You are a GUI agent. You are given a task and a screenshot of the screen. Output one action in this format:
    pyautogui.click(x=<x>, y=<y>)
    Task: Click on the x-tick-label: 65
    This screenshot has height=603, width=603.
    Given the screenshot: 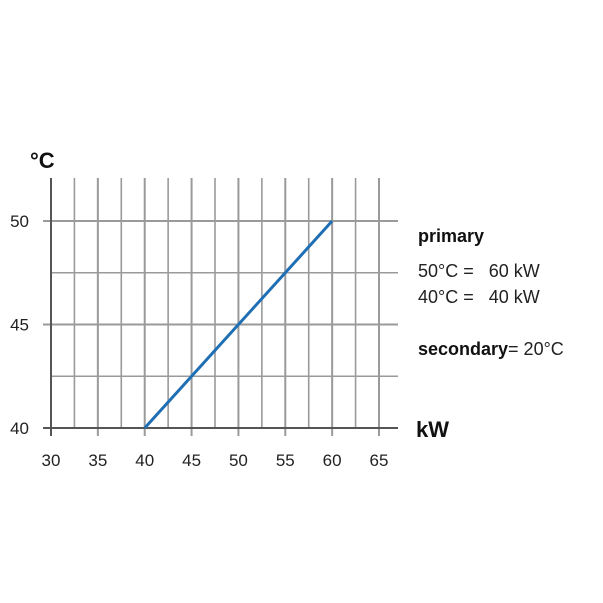 What is the action you would take?
    pyautogui.click(x=379, y=460)
    